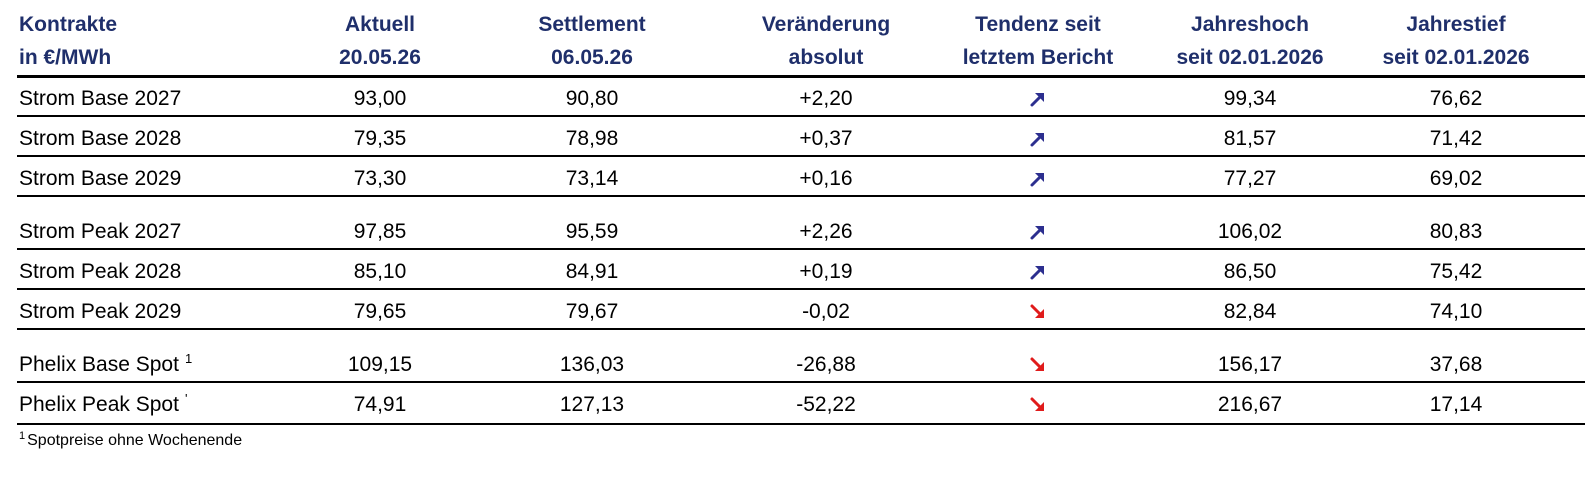 Image resolution: width=1591 pixels, height=478 pixels. I want to click on cell-change: +0,37, so click(826, 138).